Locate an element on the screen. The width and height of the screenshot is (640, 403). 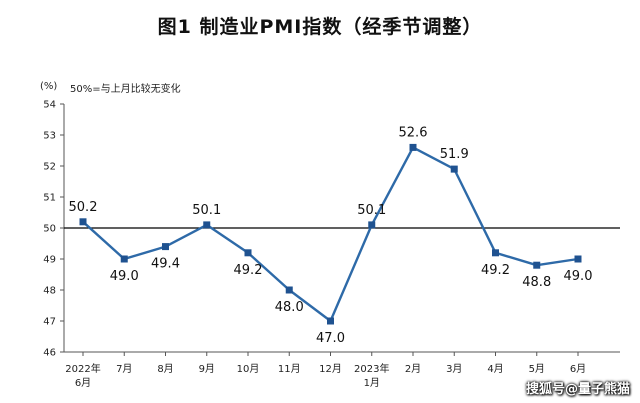
chart-note: 50%=与上月比较无变化 is located at coordinates (125, 89).